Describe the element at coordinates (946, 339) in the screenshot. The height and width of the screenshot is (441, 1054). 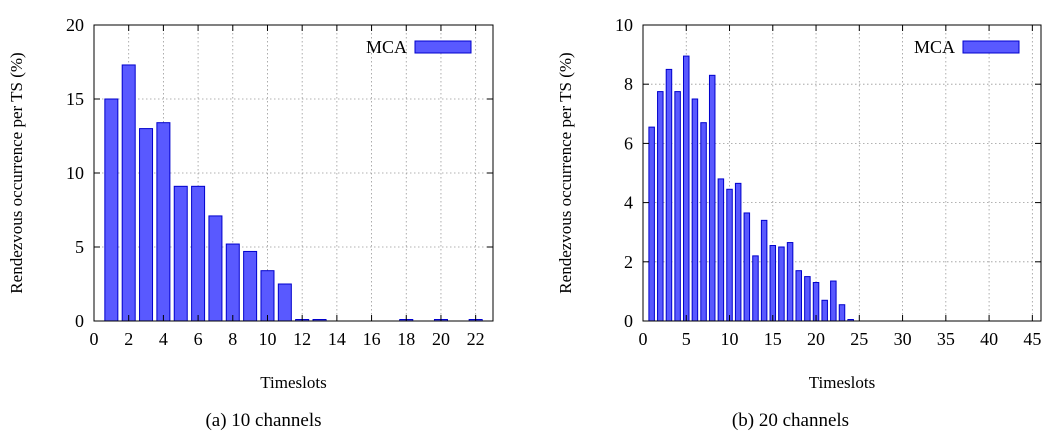
I see `x-tick-label: 35` at that location.